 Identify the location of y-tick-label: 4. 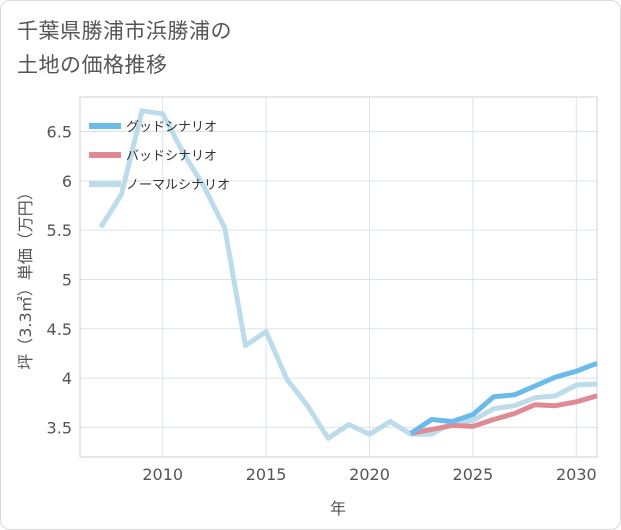
(67, 378).